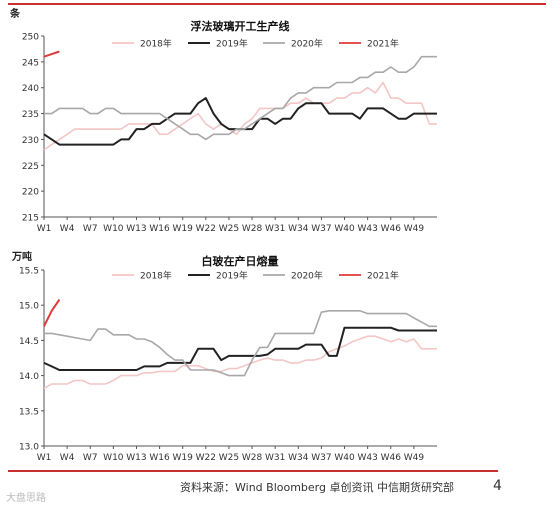 This screenshot has height=512, width=554. I want to click on y-tick-label: 14.0, so click(29, 377).